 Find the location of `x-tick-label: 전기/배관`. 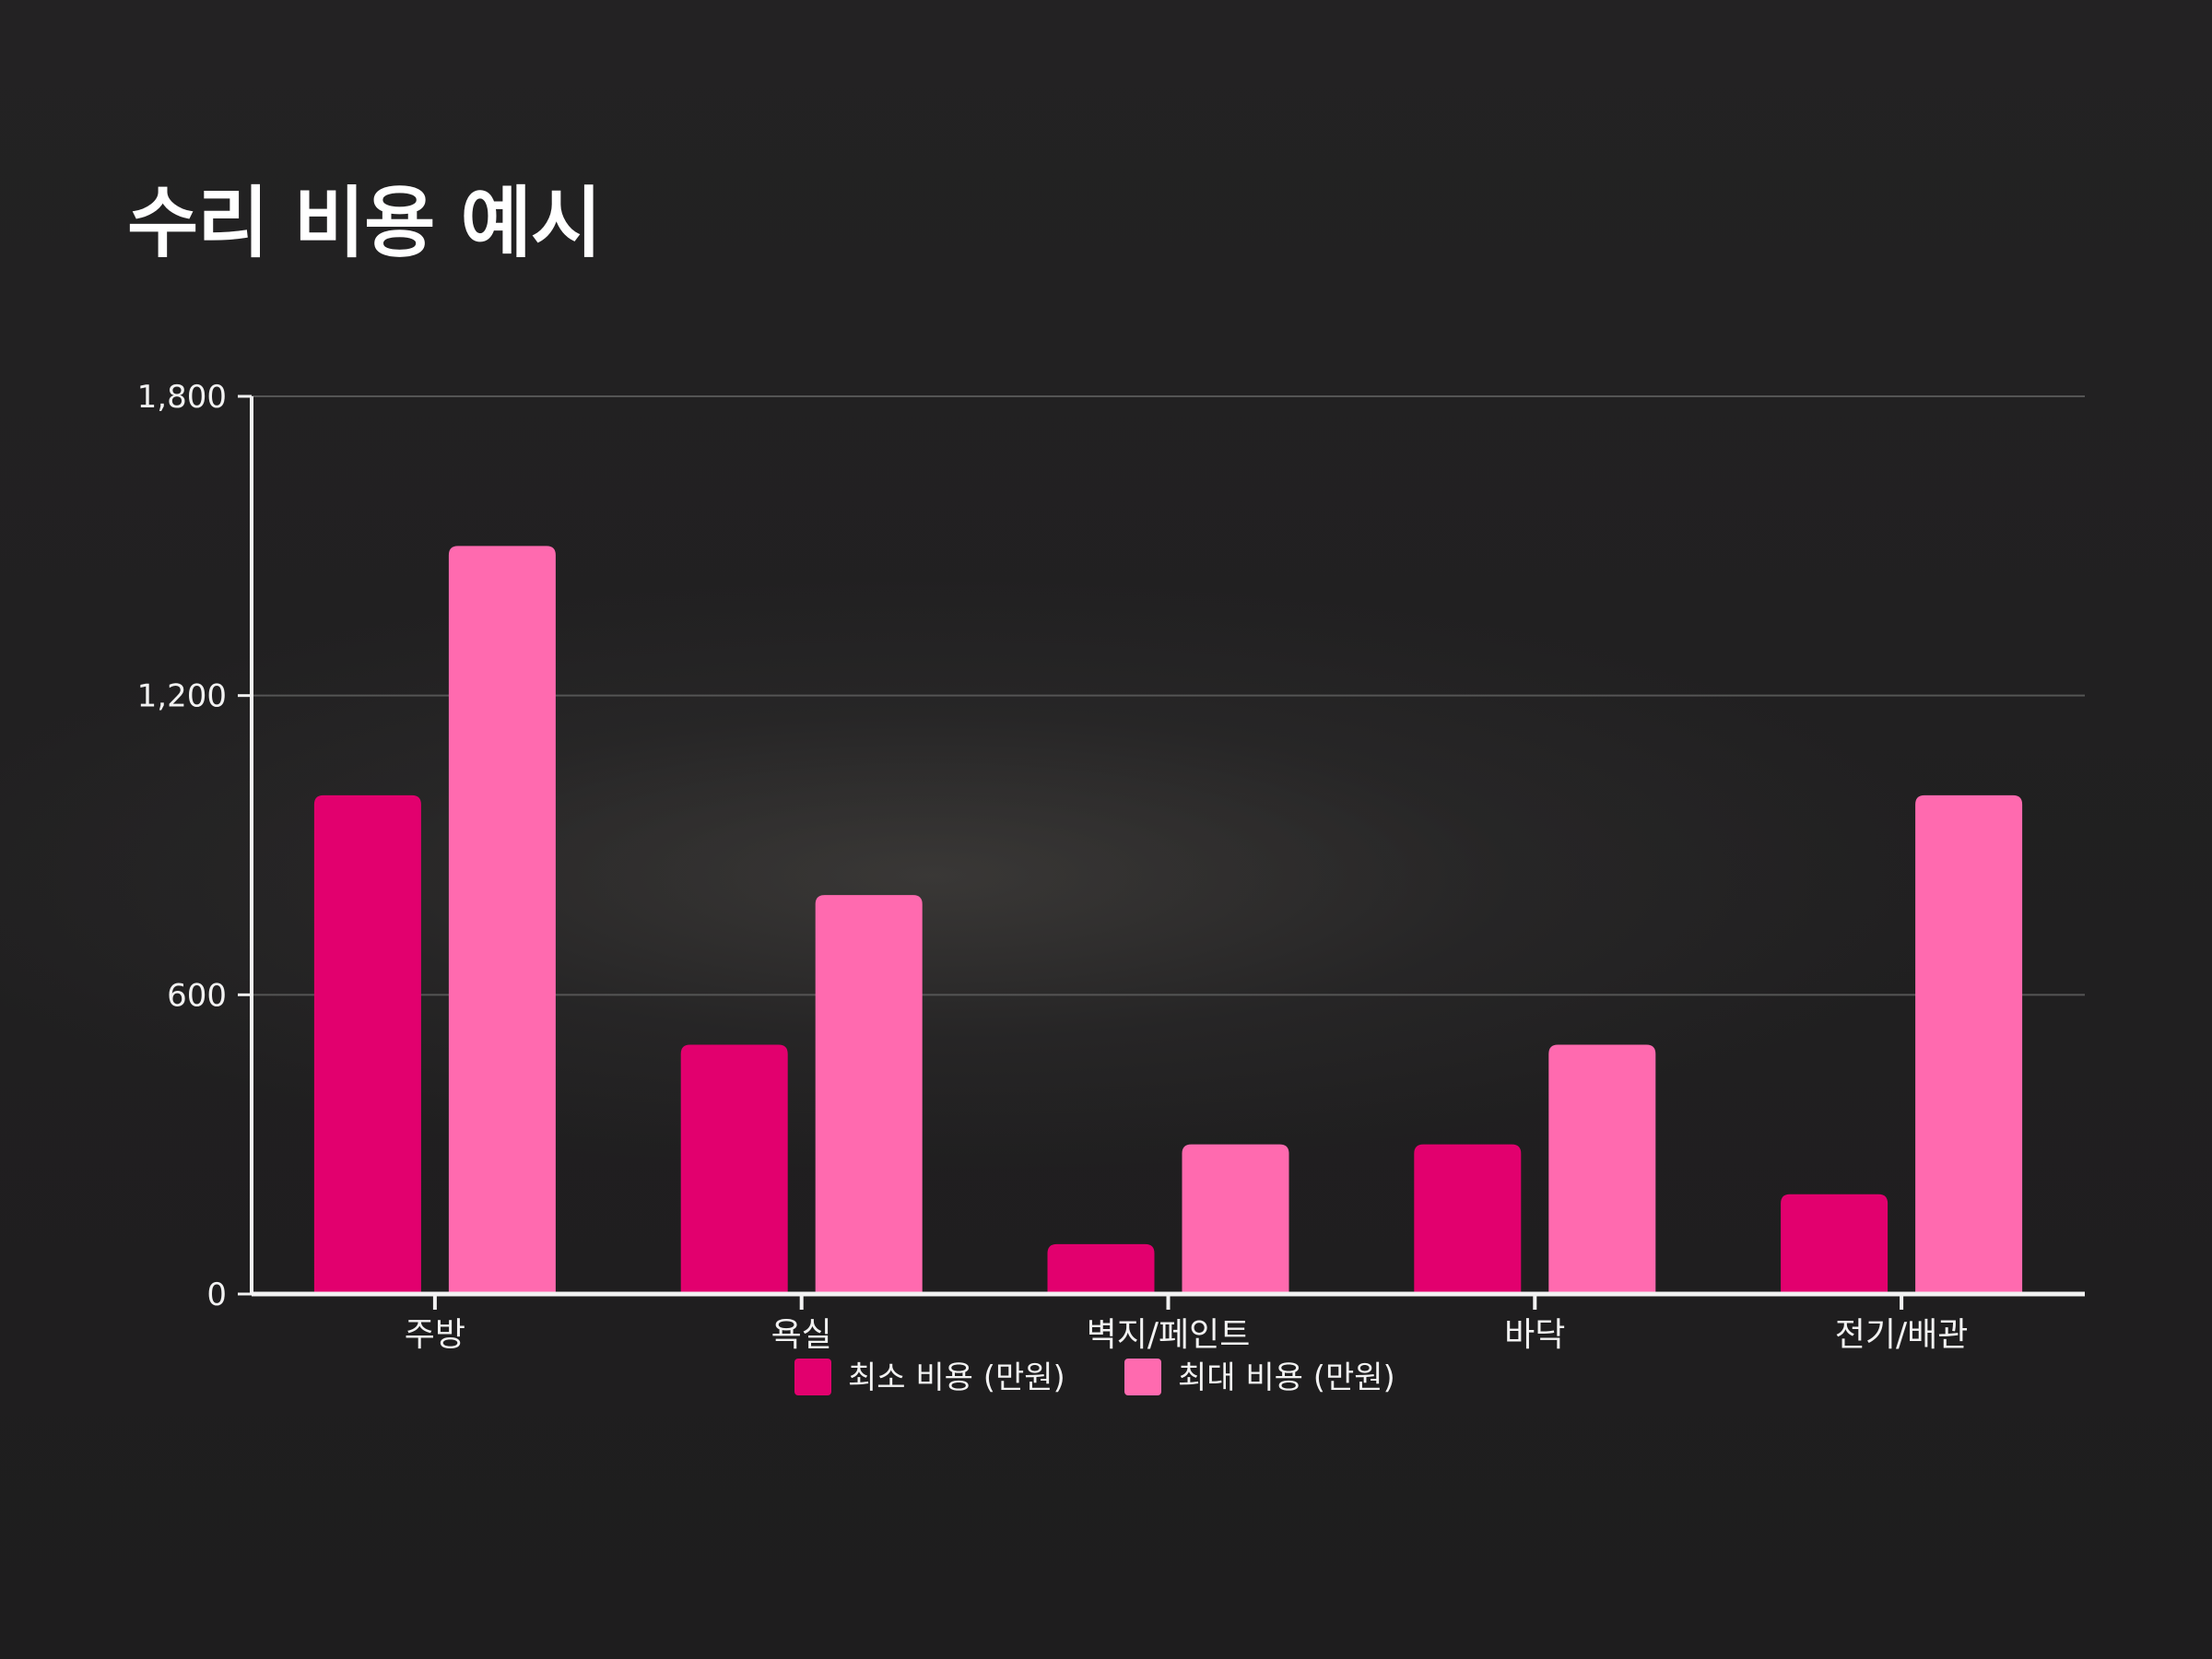

x-tick-label: 전기/배관 is located at coordinates (1902, 1335).